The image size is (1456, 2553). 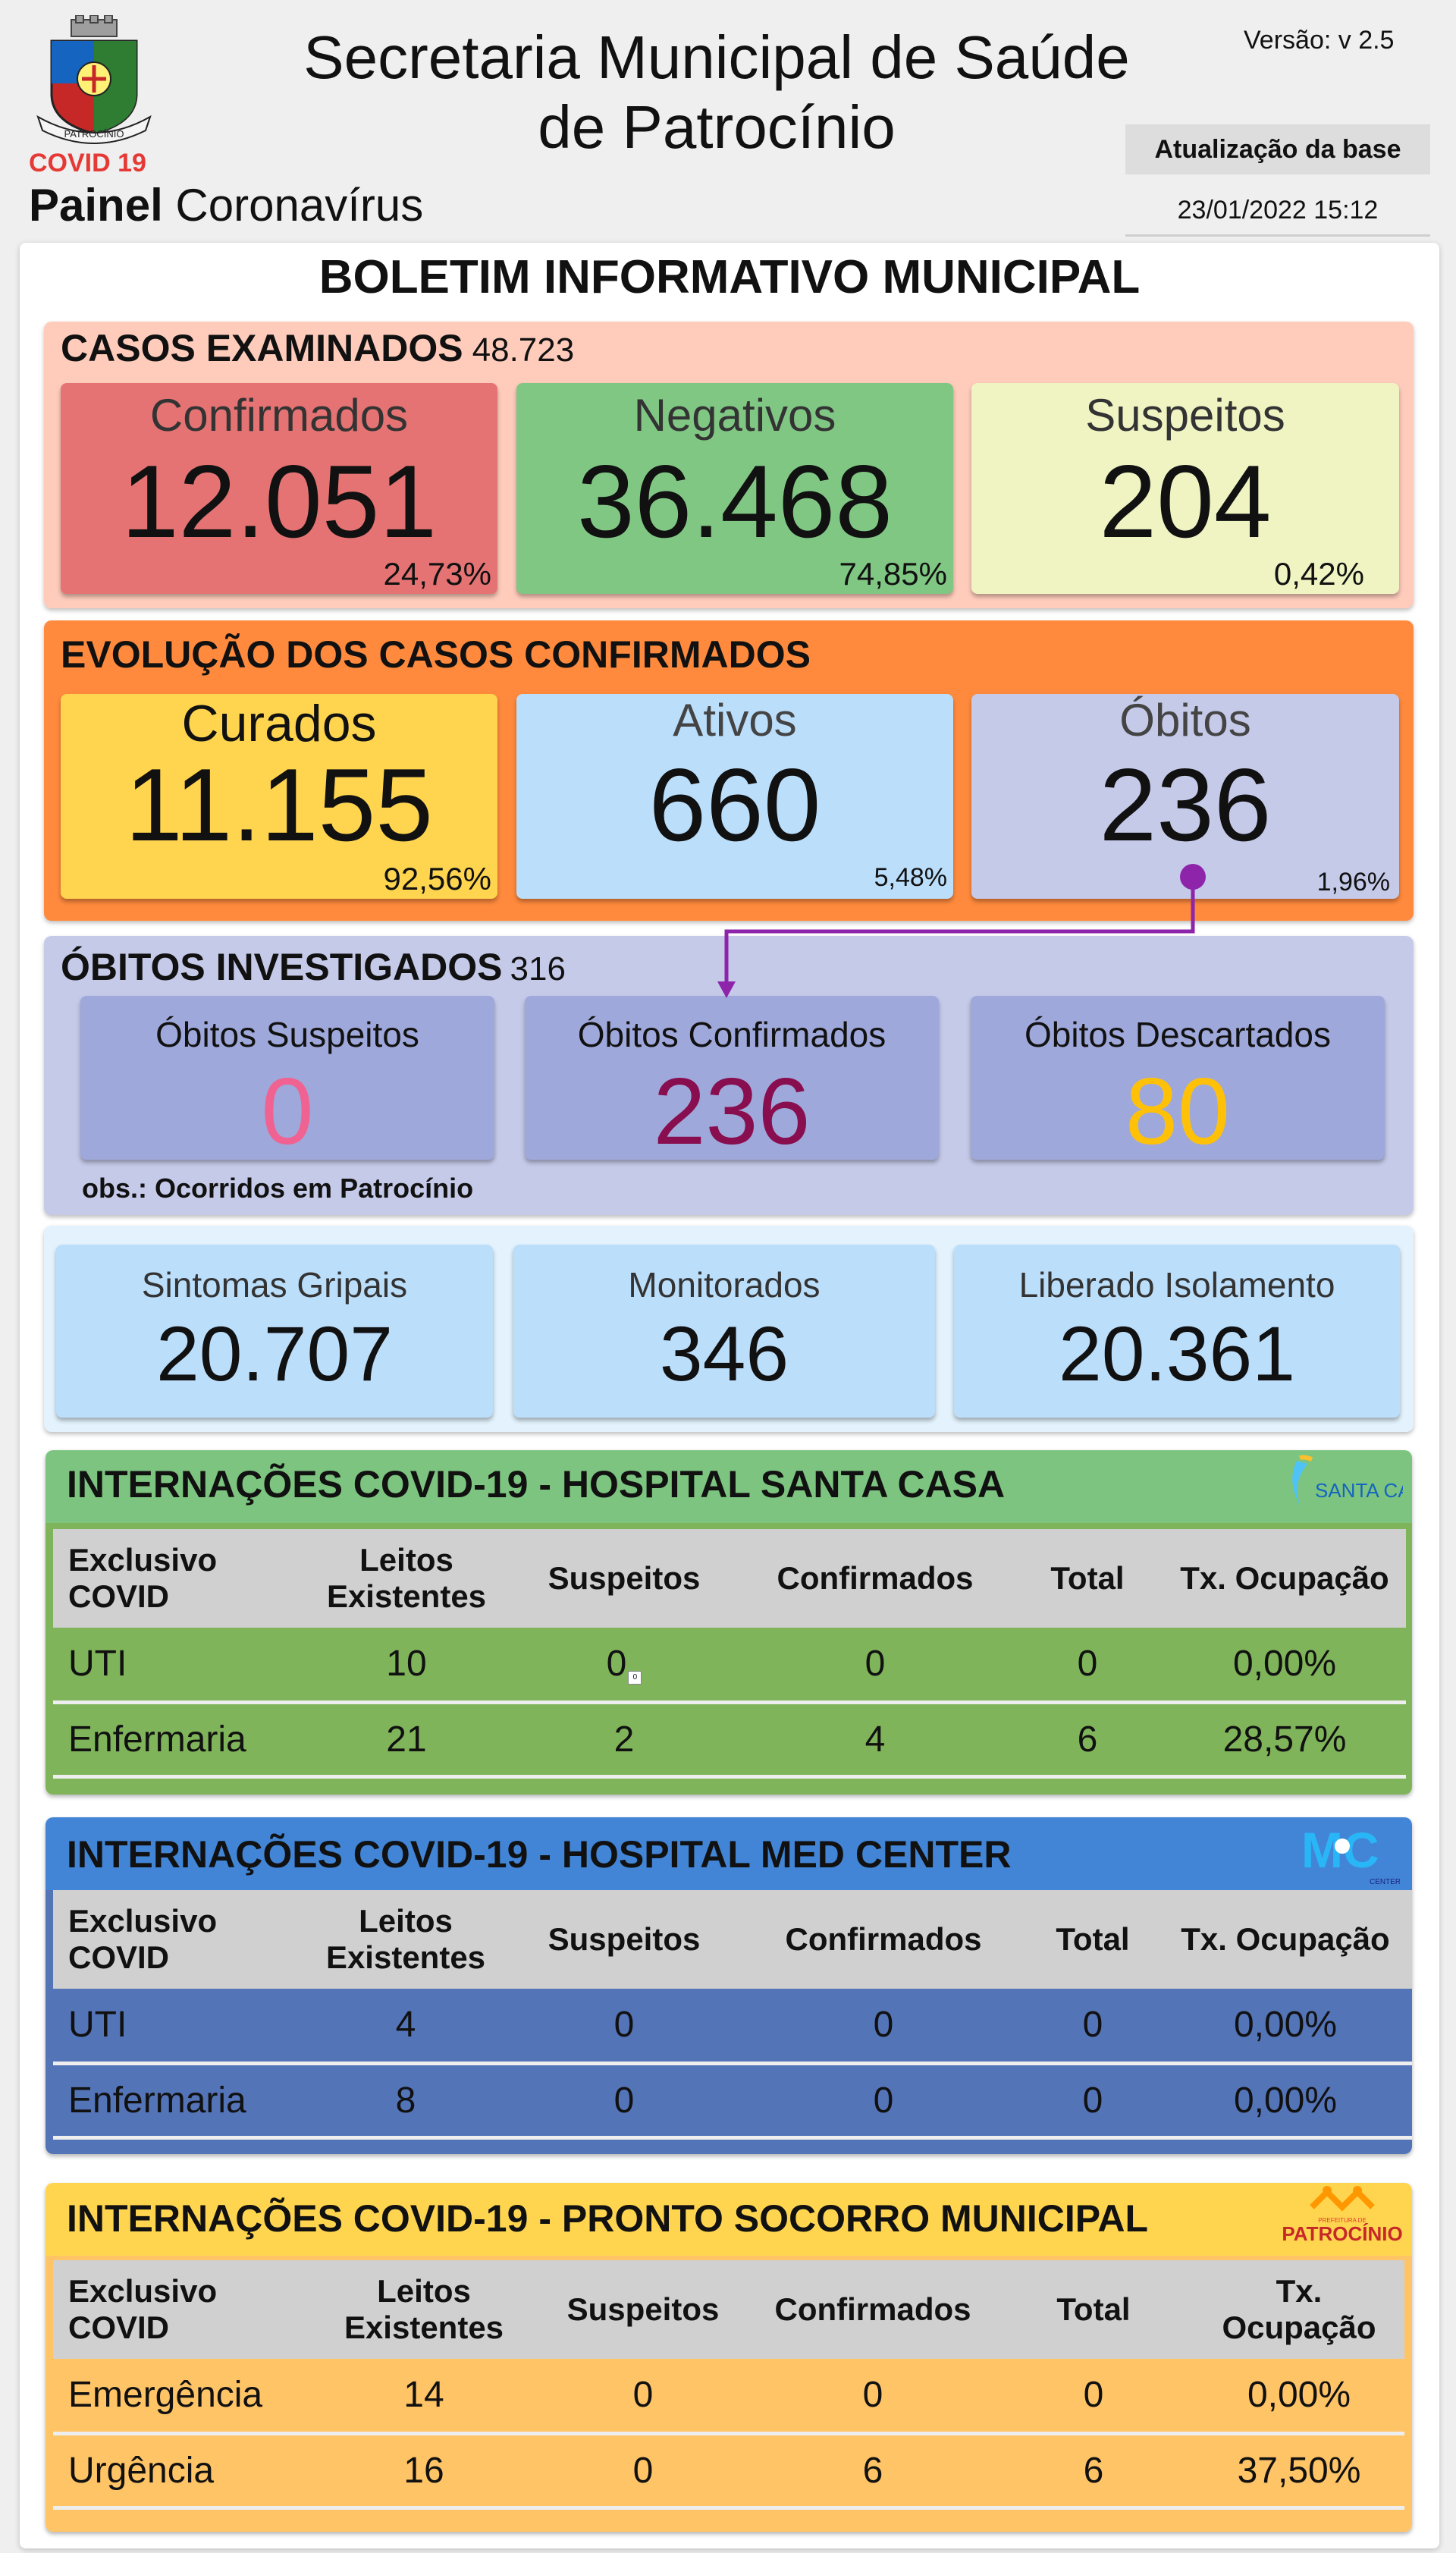 I want to click on card-label: Curados, so click(x=279, y=723).